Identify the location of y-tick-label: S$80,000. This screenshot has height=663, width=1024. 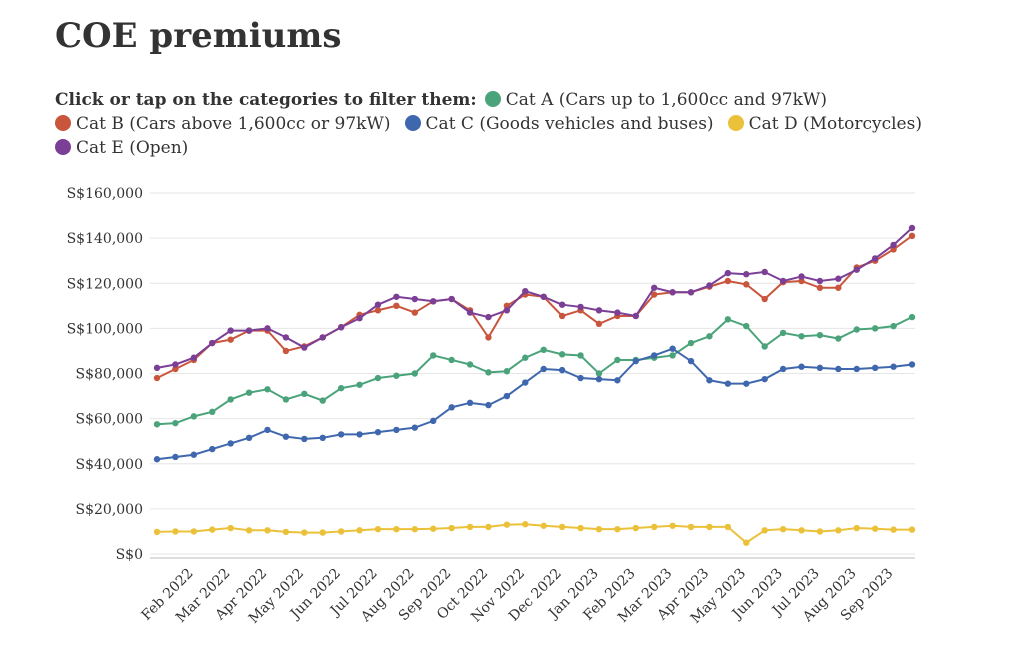
(109, 375).